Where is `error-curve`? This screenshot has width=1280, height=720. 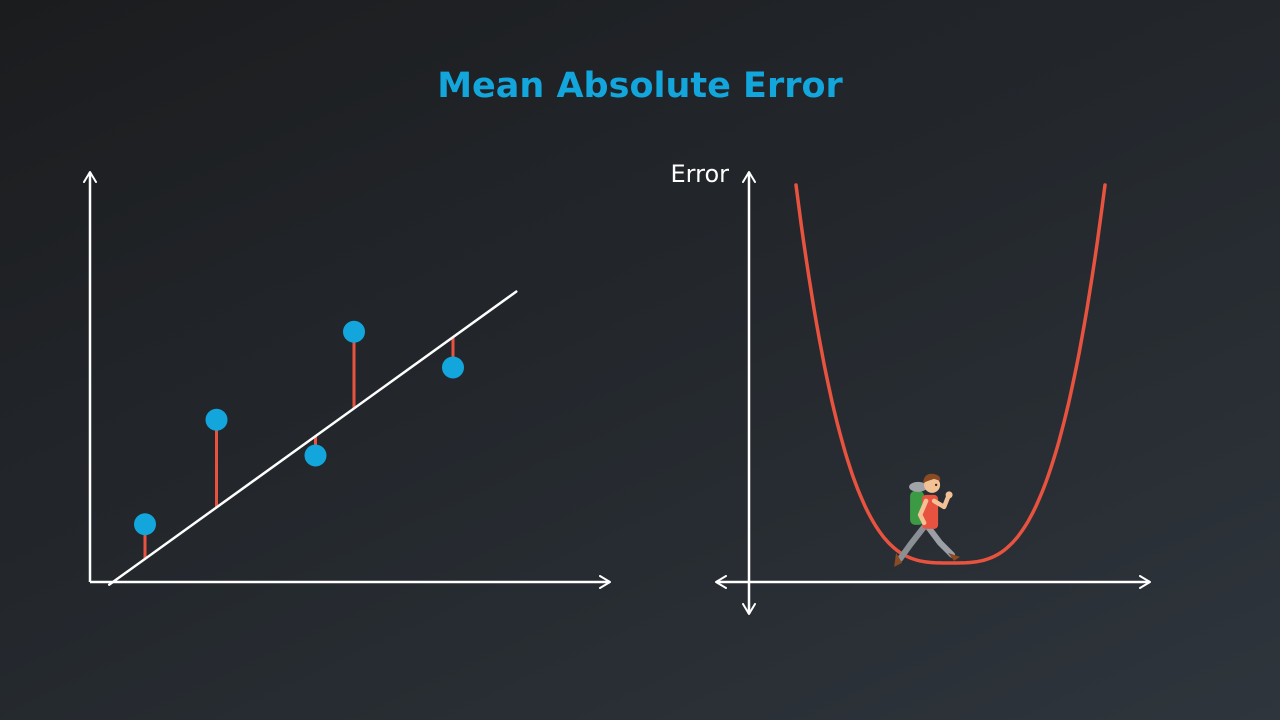
error-curve is located at coordinates (950, 374).